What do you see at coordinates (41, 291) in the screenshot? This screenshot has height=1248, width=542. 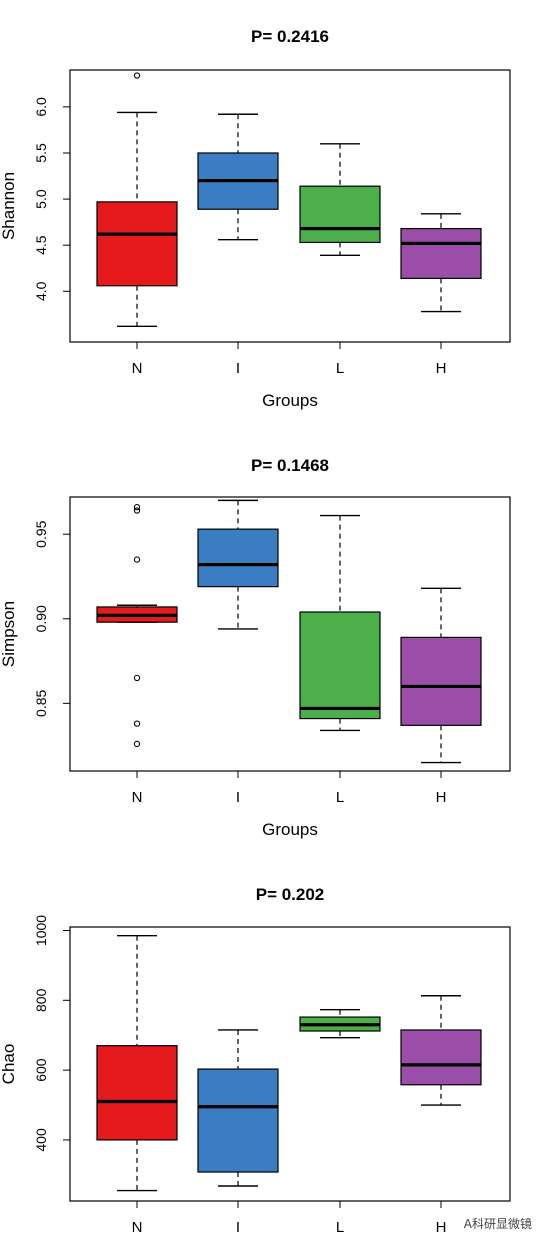 I see `y-tick-label: 4.0` at bounding box center [41, 291].